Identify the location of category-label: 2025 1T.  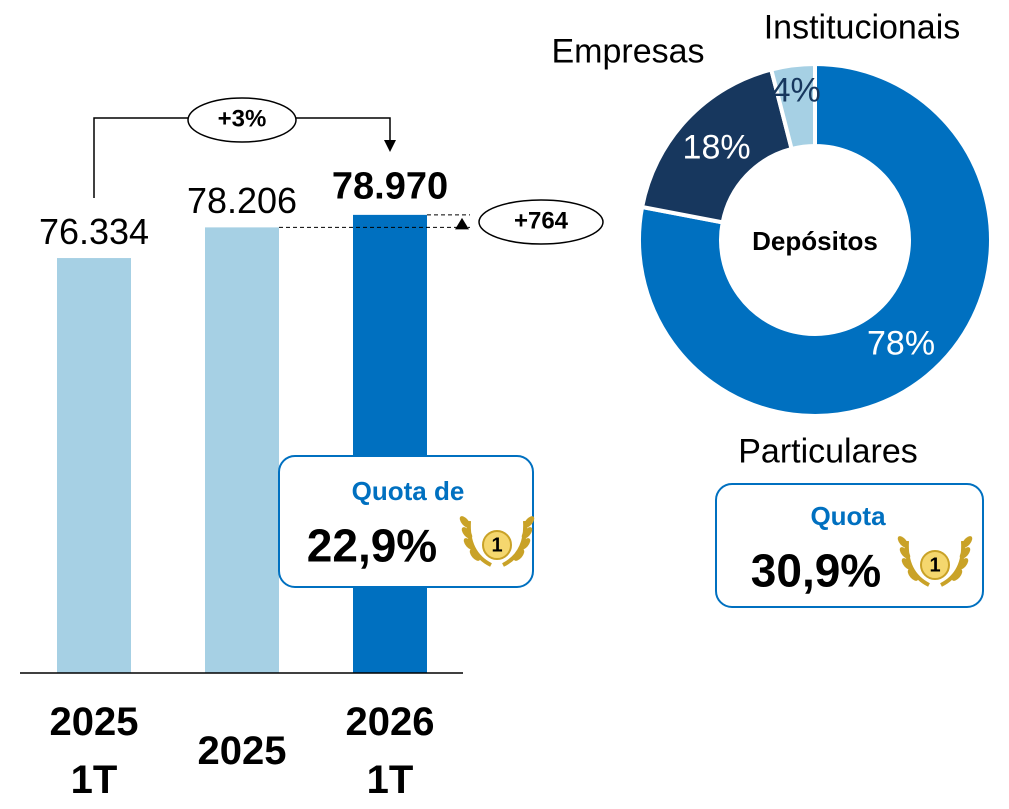
(94, 751).